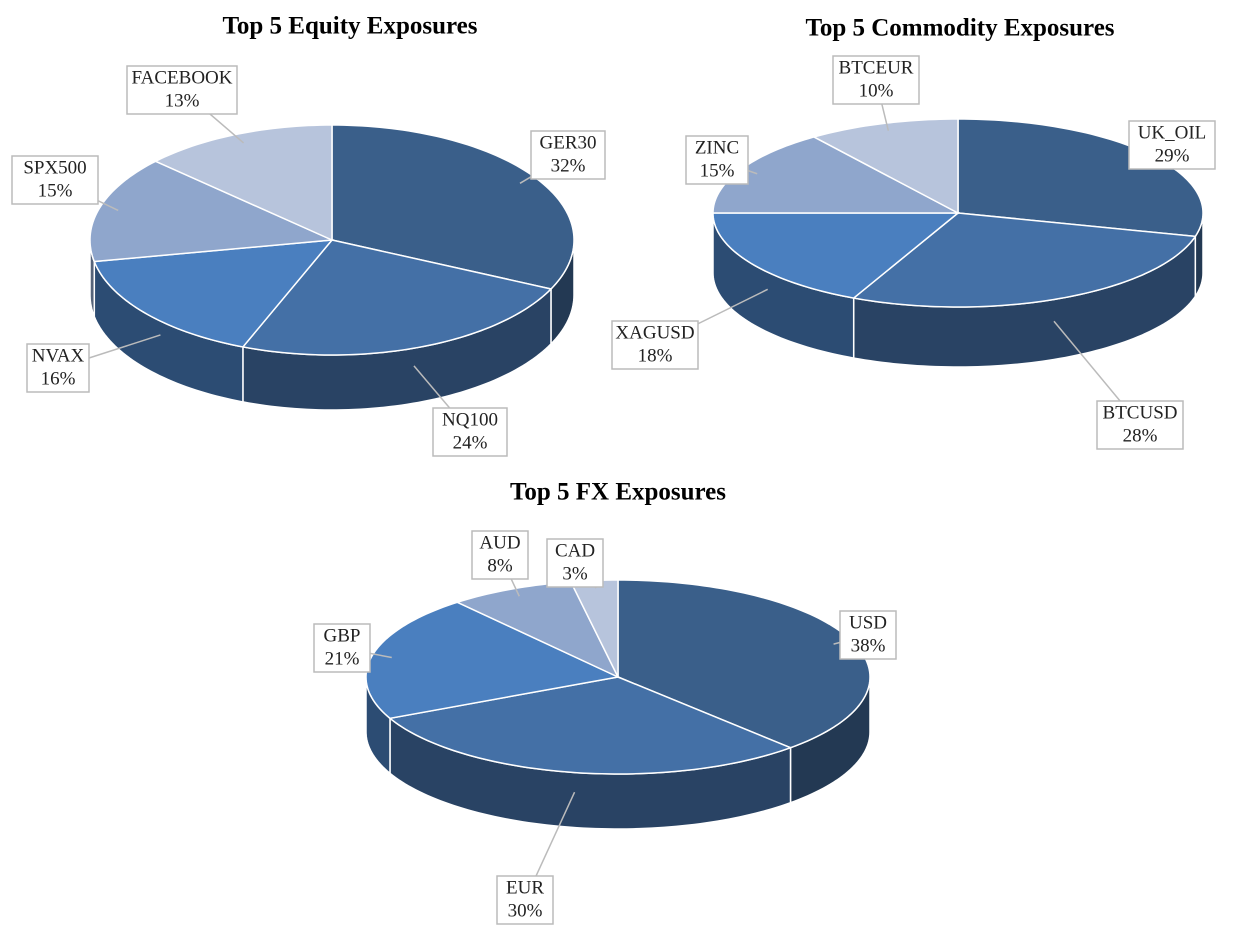  Describe the element at coordinates (654, 332) in the screenshot. I see `category-label: XAGUSD` at that location.